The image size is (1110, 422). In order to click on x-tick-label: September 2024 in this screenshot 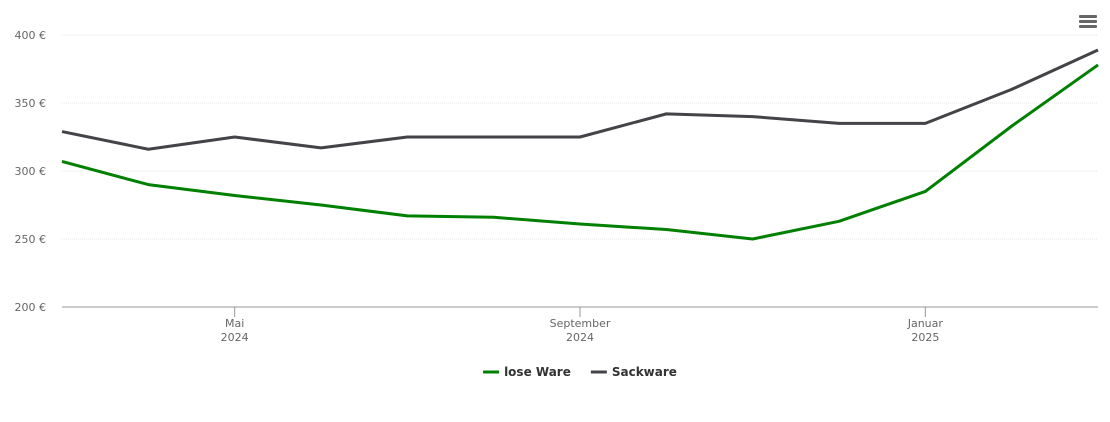, I will do `click(580, 330)`.